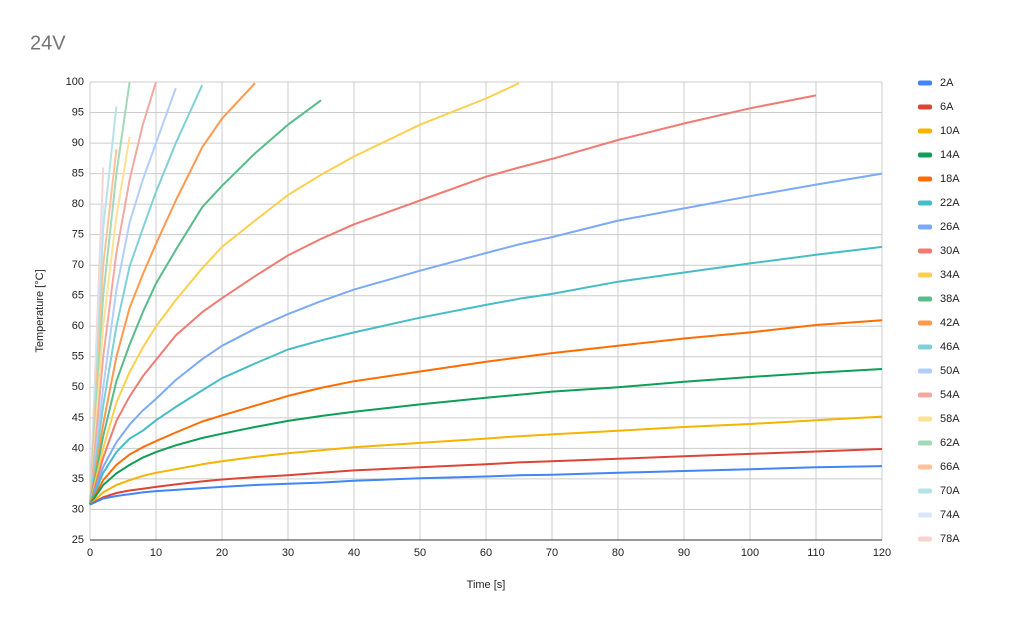 Image resolution: width=1009 pixels, height=624 pixels. I want to click on x-tick-label: 100, so click(750, 553).